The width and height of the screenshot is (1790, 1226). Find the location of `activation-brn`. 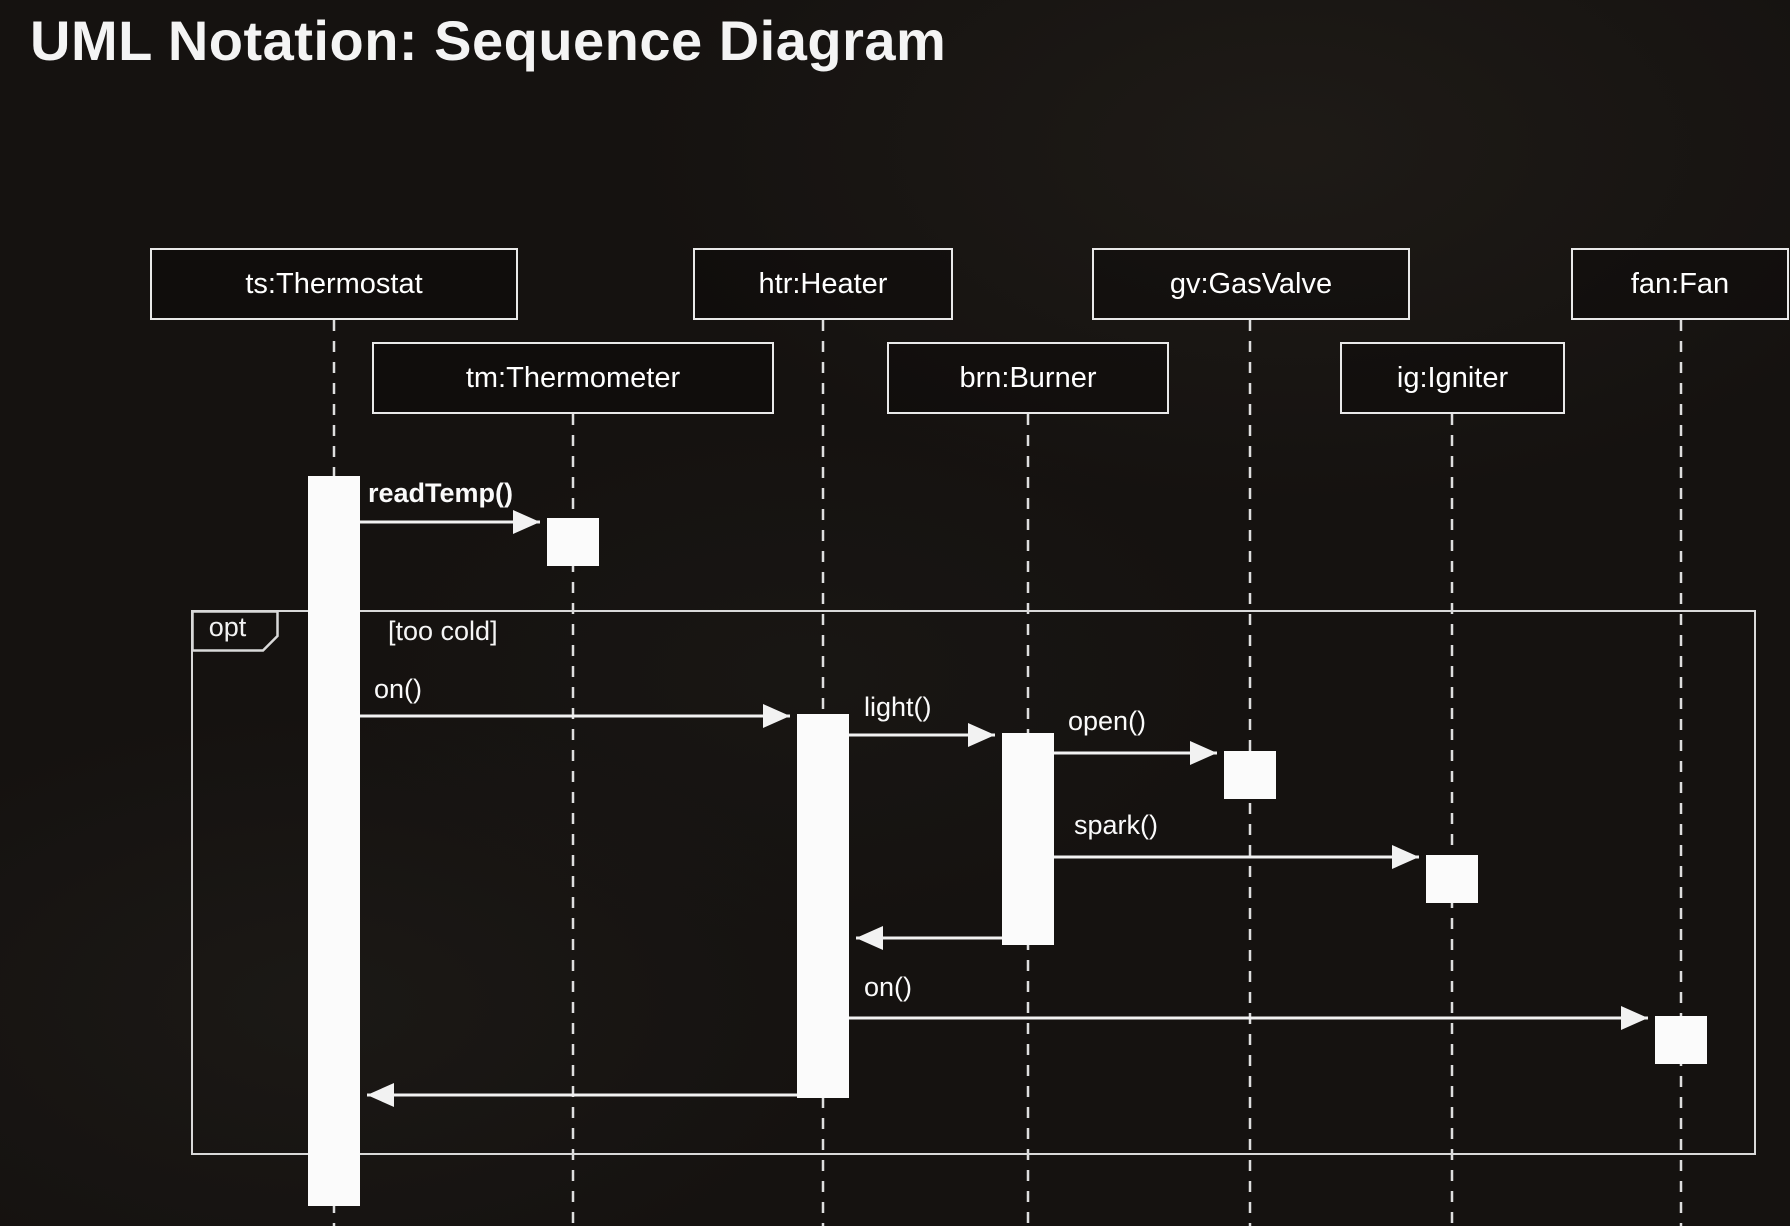

activation-brn is located at coordinates (1028, 839).